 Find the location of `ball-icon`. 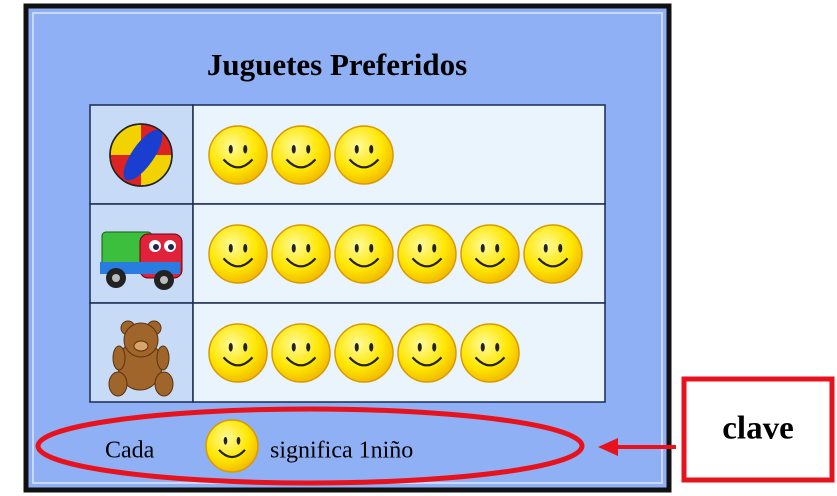

ball-icon is located at coordinates (141, 155).